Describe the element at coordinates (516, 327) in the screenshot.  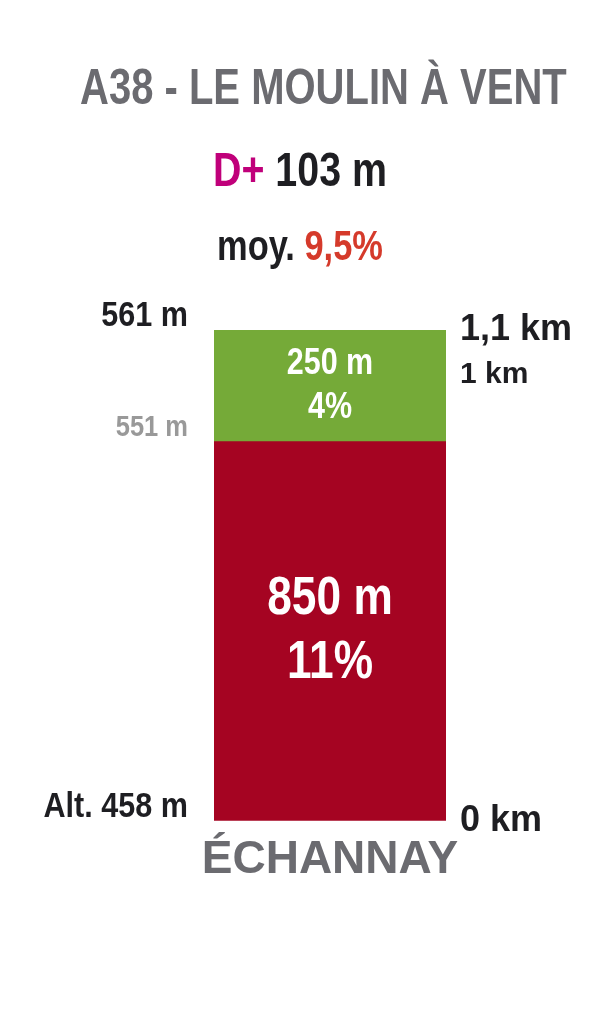
I see `y-tick-label: 1,1 km` at that location.